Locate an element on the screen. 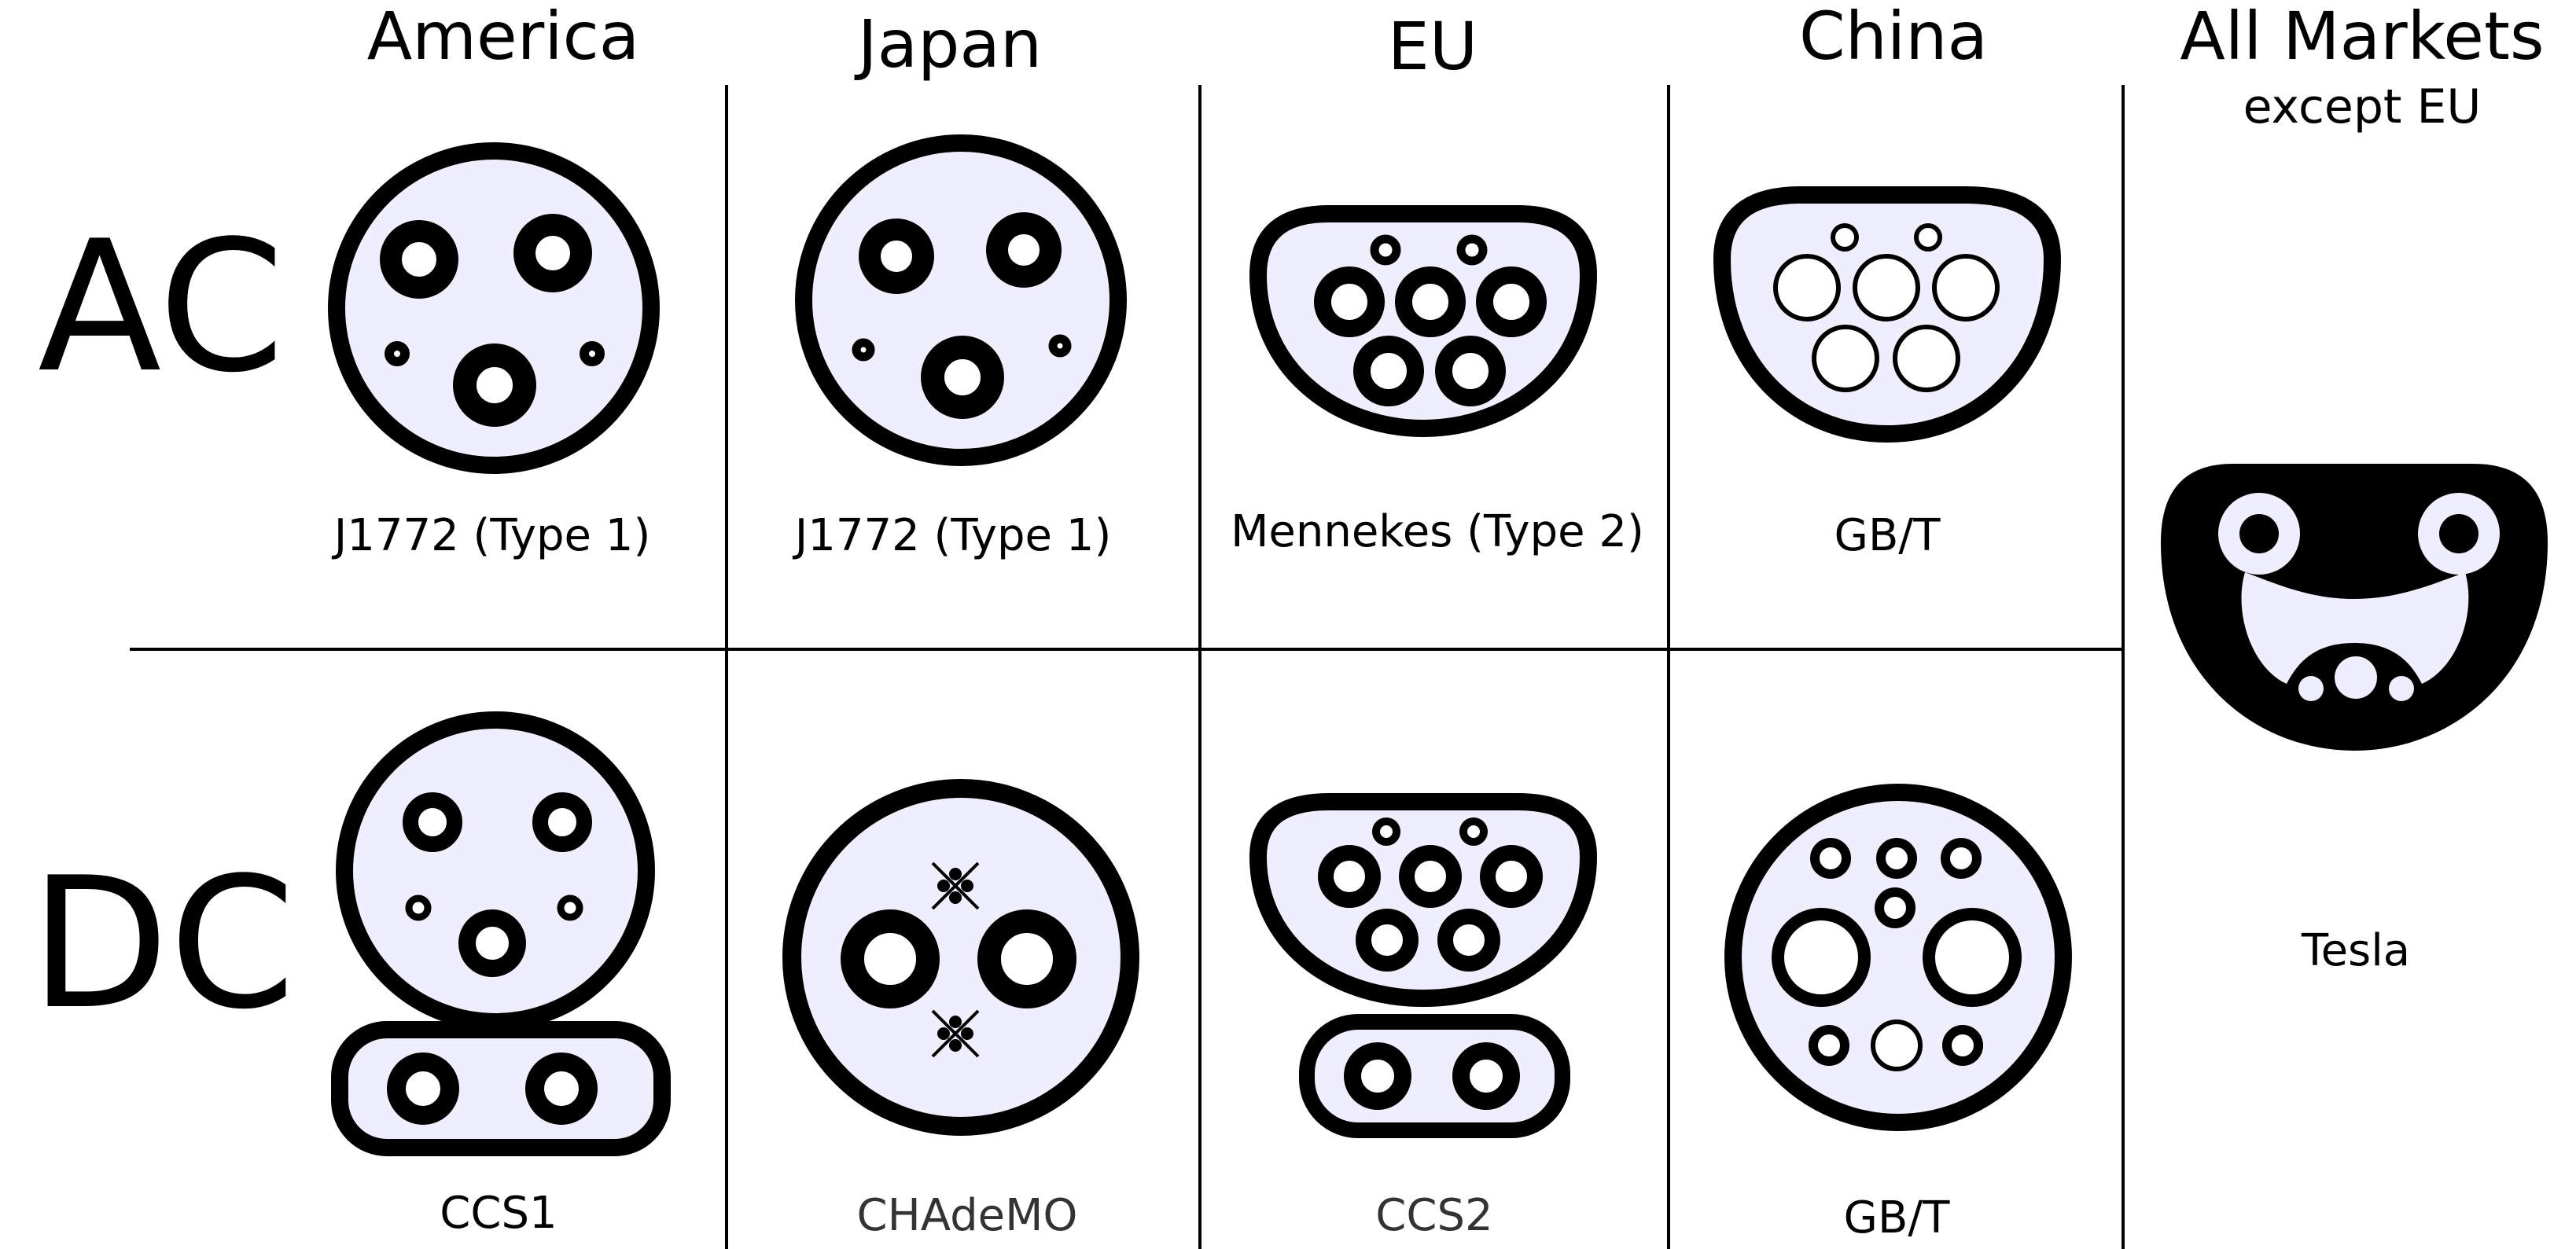 The width and height of the screenshot is (2576, 1249). caption-japan-dc: CHAdeMO is located at coordinates (967, 1215).